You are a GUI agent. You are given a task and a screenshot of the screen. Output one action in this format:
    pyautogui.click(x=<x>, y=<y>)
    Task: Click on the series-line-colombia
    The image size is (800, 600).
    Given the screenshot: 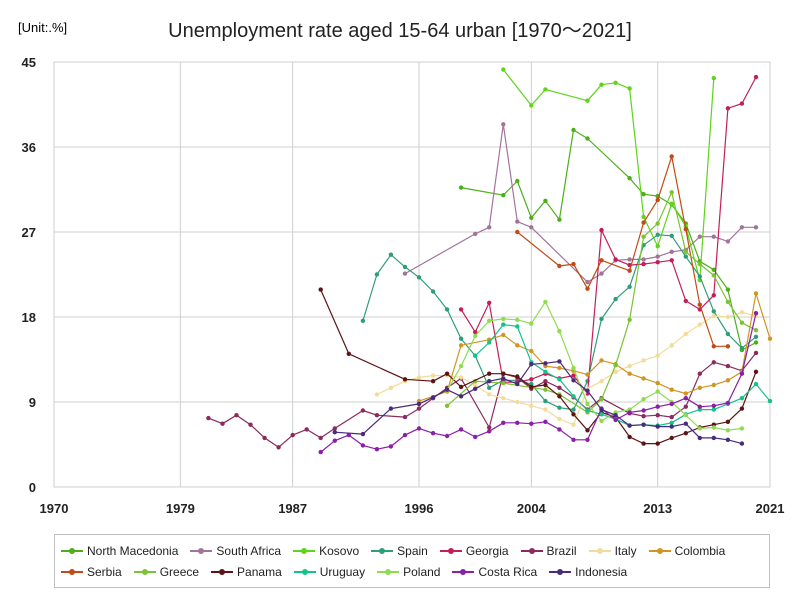 What is the action you would take?
    pyautogui.click(x=594, y=347)
    